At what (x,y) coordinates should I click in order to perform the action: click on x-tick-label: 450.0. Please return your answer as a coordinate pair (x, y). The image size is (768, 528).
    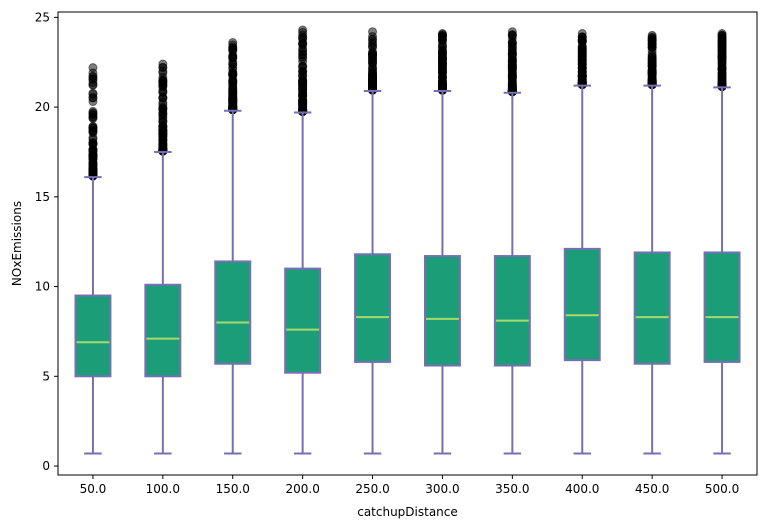
    Looking at the image, I should click on (652, 489).